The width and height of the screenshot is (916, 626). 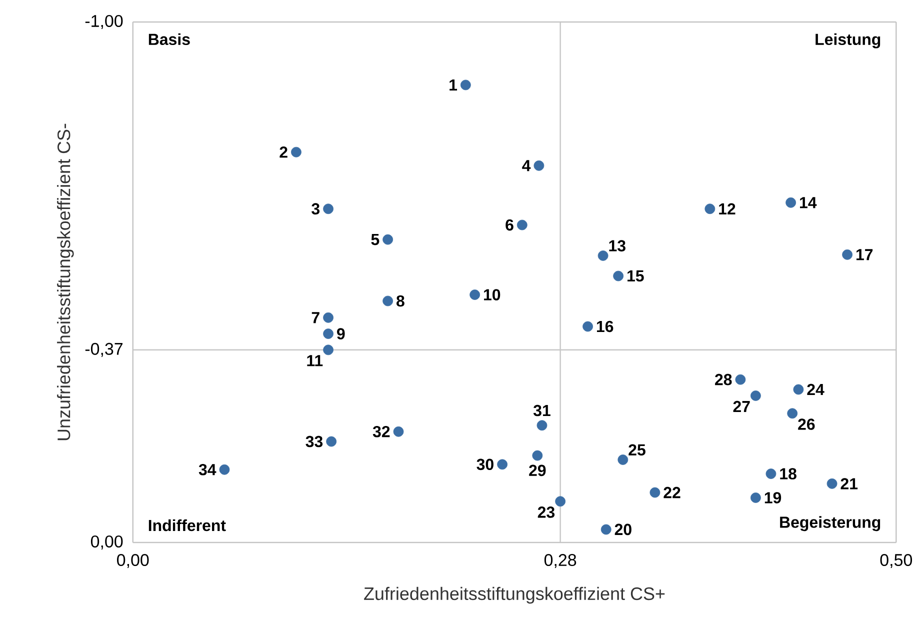 What do you see at coordinates (106, 542) in the screenshot?
I see `y-tick-label: 0,00` at bounding box center [106, 542].